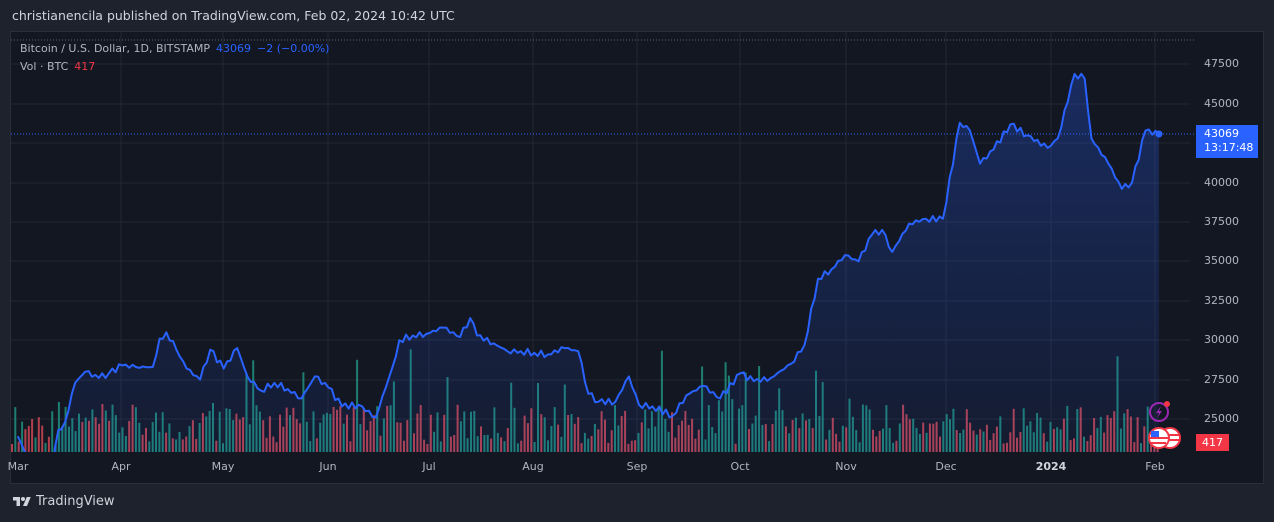 The width and height of the screenshot is (1274, 522). I want to click on y-tick: 37500, so click(1221, 221).